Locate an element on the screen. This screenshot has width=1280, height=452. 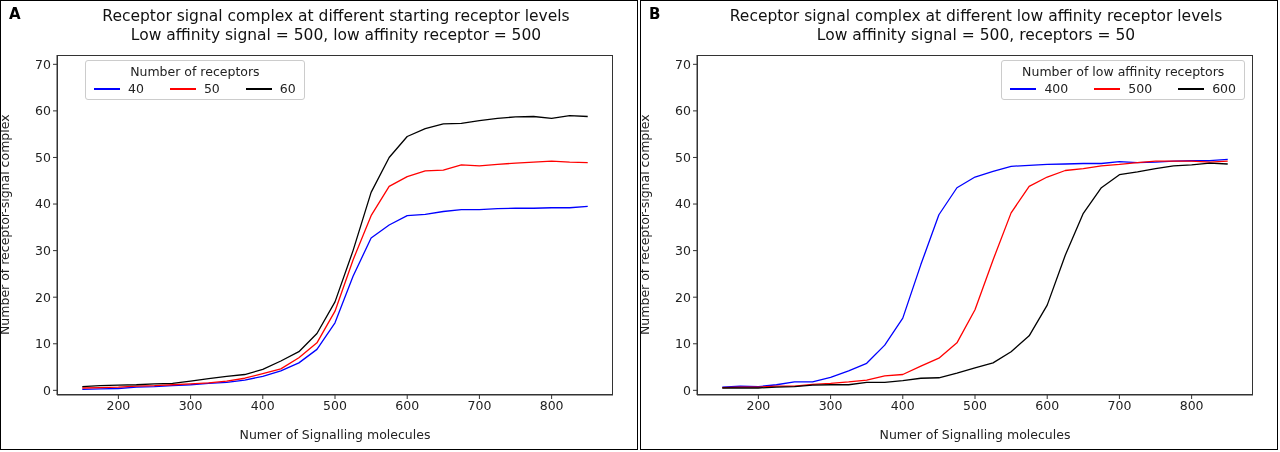
legend-label: 600 is located at coordinates (1224, 88).